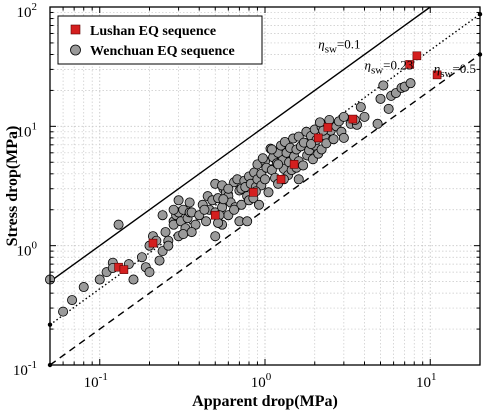 The image size is (484, 413). Describe the element at coordinates (75, 50) in the screenshot. I see `legend-marker-wenchuan` at that location.